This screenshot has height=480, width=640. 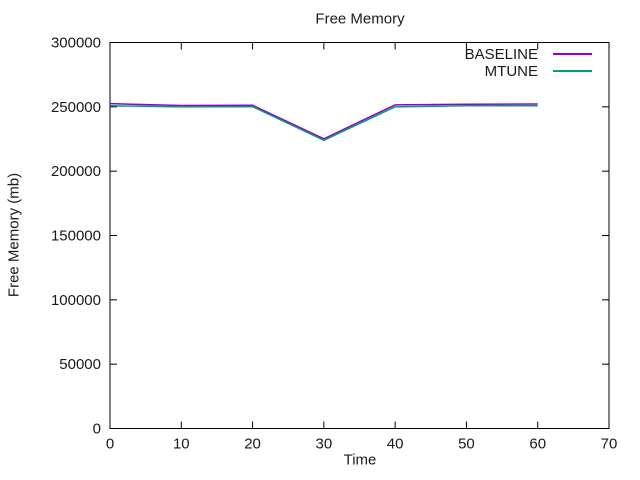 What do you see at coordinates (511, 71) in the screenshot?
I see `legend-label-mtune: MTUNE` at bounding box center [511, 71].